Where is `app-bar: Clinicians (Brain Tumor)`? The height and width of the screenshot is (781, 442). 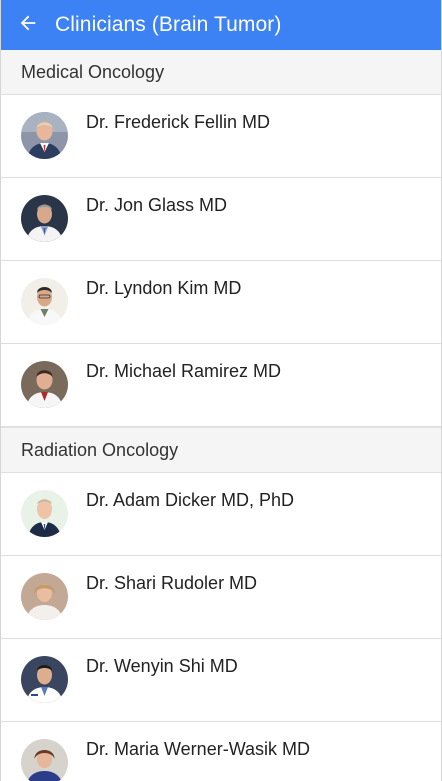 app-bar: Clinicians (Brain Tumor) is located at coordinates (221, 25).